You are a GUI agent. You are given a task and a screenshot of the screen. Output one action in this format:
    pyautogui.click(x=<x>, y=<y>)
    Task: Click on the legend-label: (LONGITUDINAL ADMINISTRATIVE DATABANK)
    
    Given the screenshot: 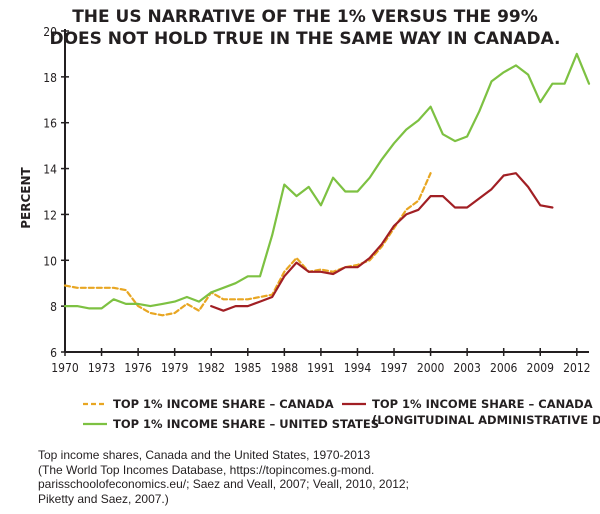 What is the action you would take?
    pyautogui.click(x=486, y=420)
    